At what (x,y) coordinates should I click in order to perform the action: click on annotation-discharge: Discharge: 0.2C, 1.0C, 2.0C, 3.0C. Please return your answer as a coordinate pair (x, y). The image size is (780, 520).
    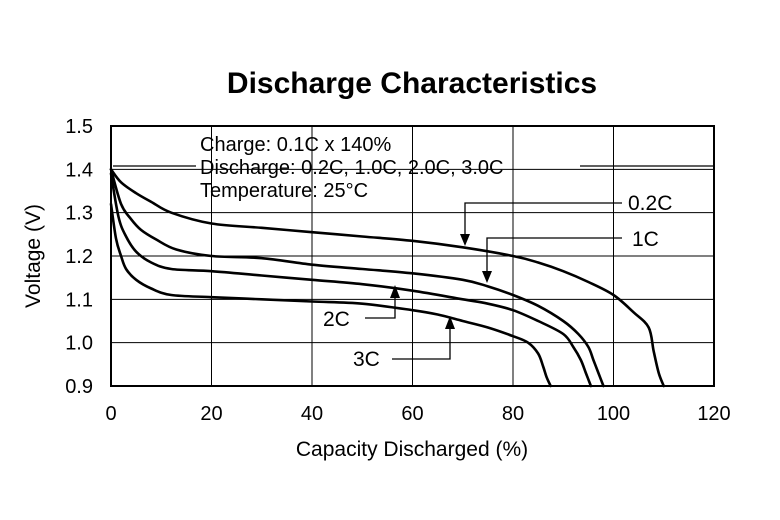
    Looking at the image, I should click on (351, 168).